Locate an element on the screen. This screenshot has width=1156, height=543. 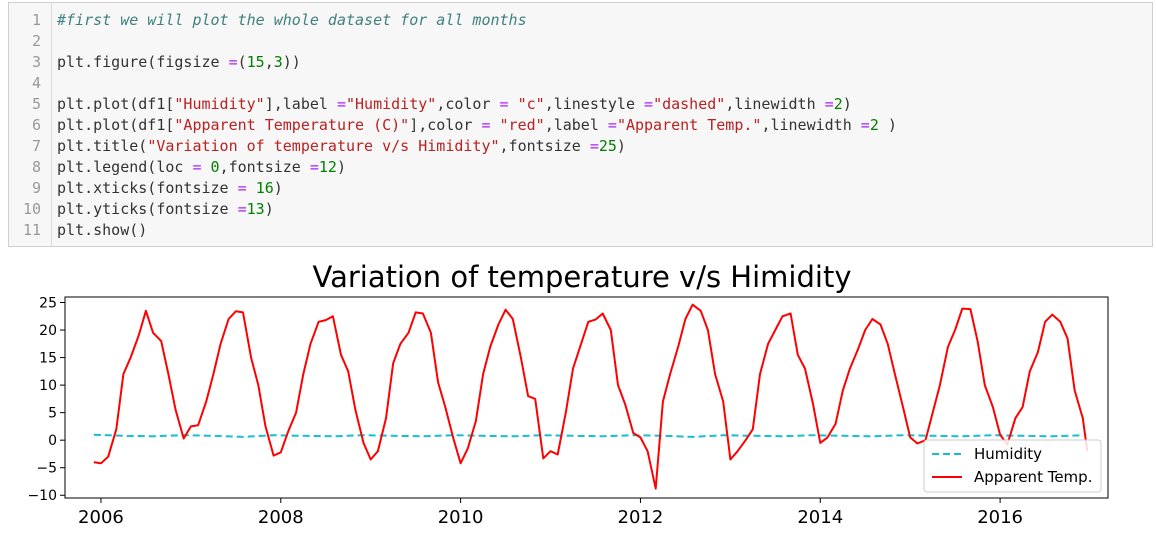
line-number: 11 is located at coordinates (31, 230).